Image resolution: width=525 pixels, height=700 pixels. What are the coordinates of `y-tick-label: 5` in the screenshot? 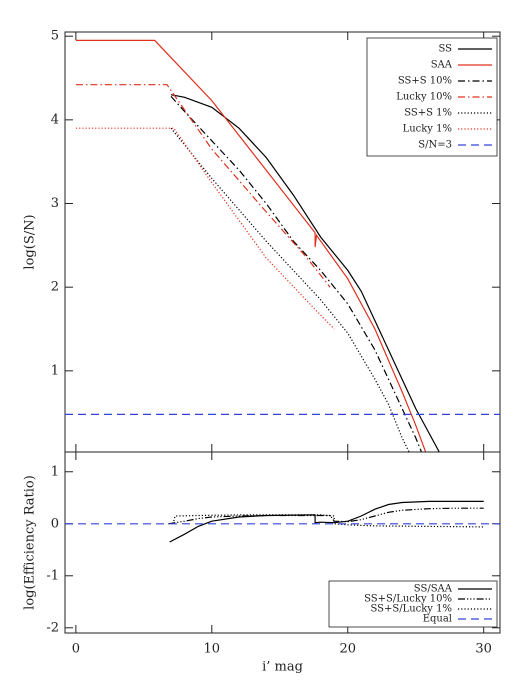 It's located at (55, 36).